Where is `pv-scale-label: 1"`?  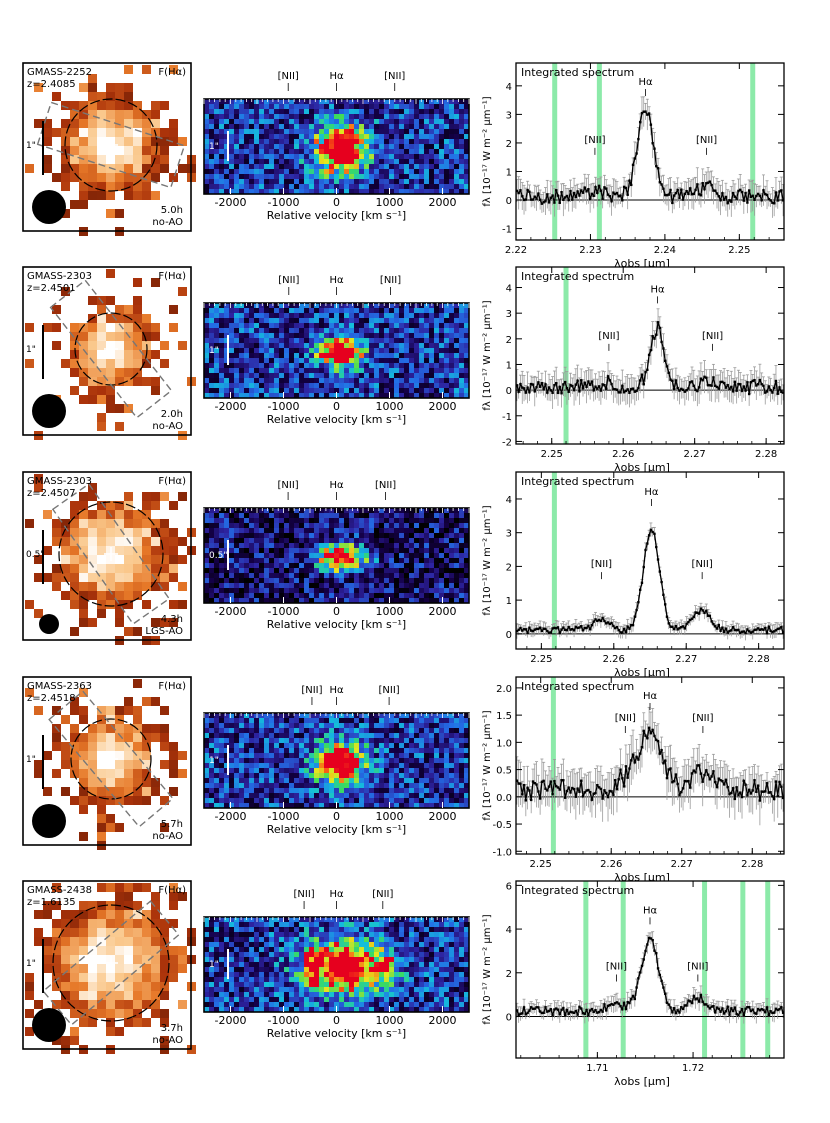
pv-scale-label: 1" is located at coordinates (214, 147).